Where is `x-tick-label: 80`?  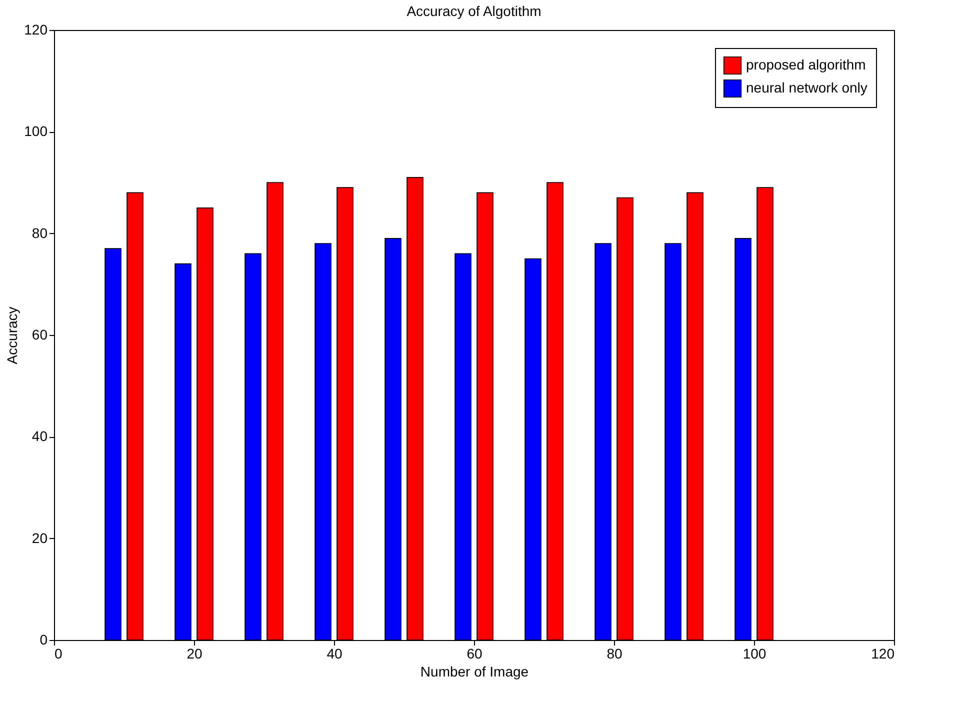 x-tick-label: 80 is located at coordinates (614, 654).